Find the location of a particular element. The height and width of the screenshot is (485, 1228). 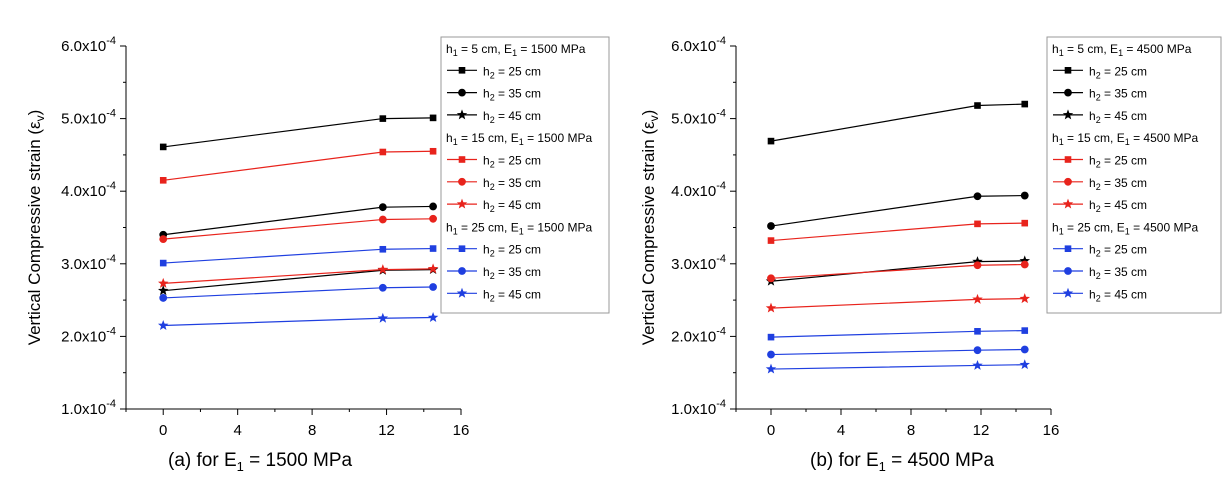

y-tick-label: 3.0x10⁻⁴ is located at coordinates (698, 263).